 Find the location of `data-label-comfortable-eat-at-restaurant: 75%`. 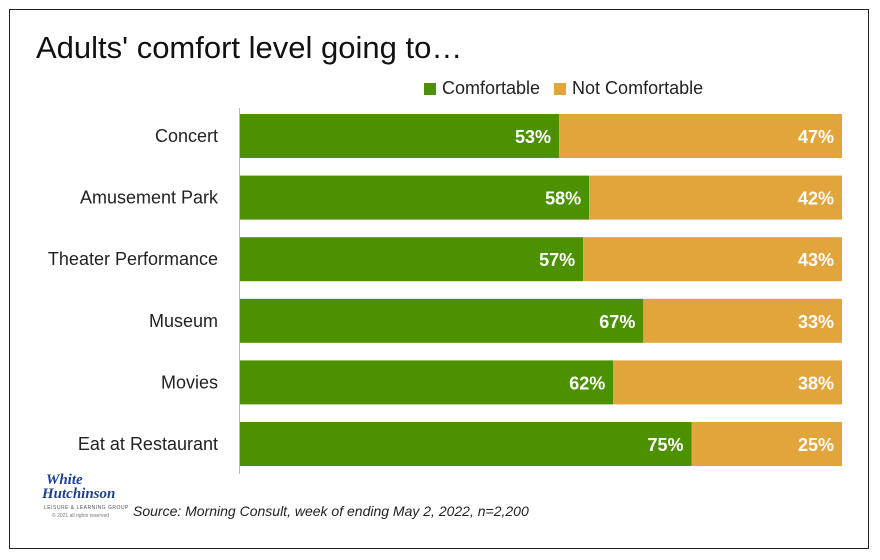

data-label-comfortable-eat-at-restaurant: 75% is located at coordinates (665, 445).